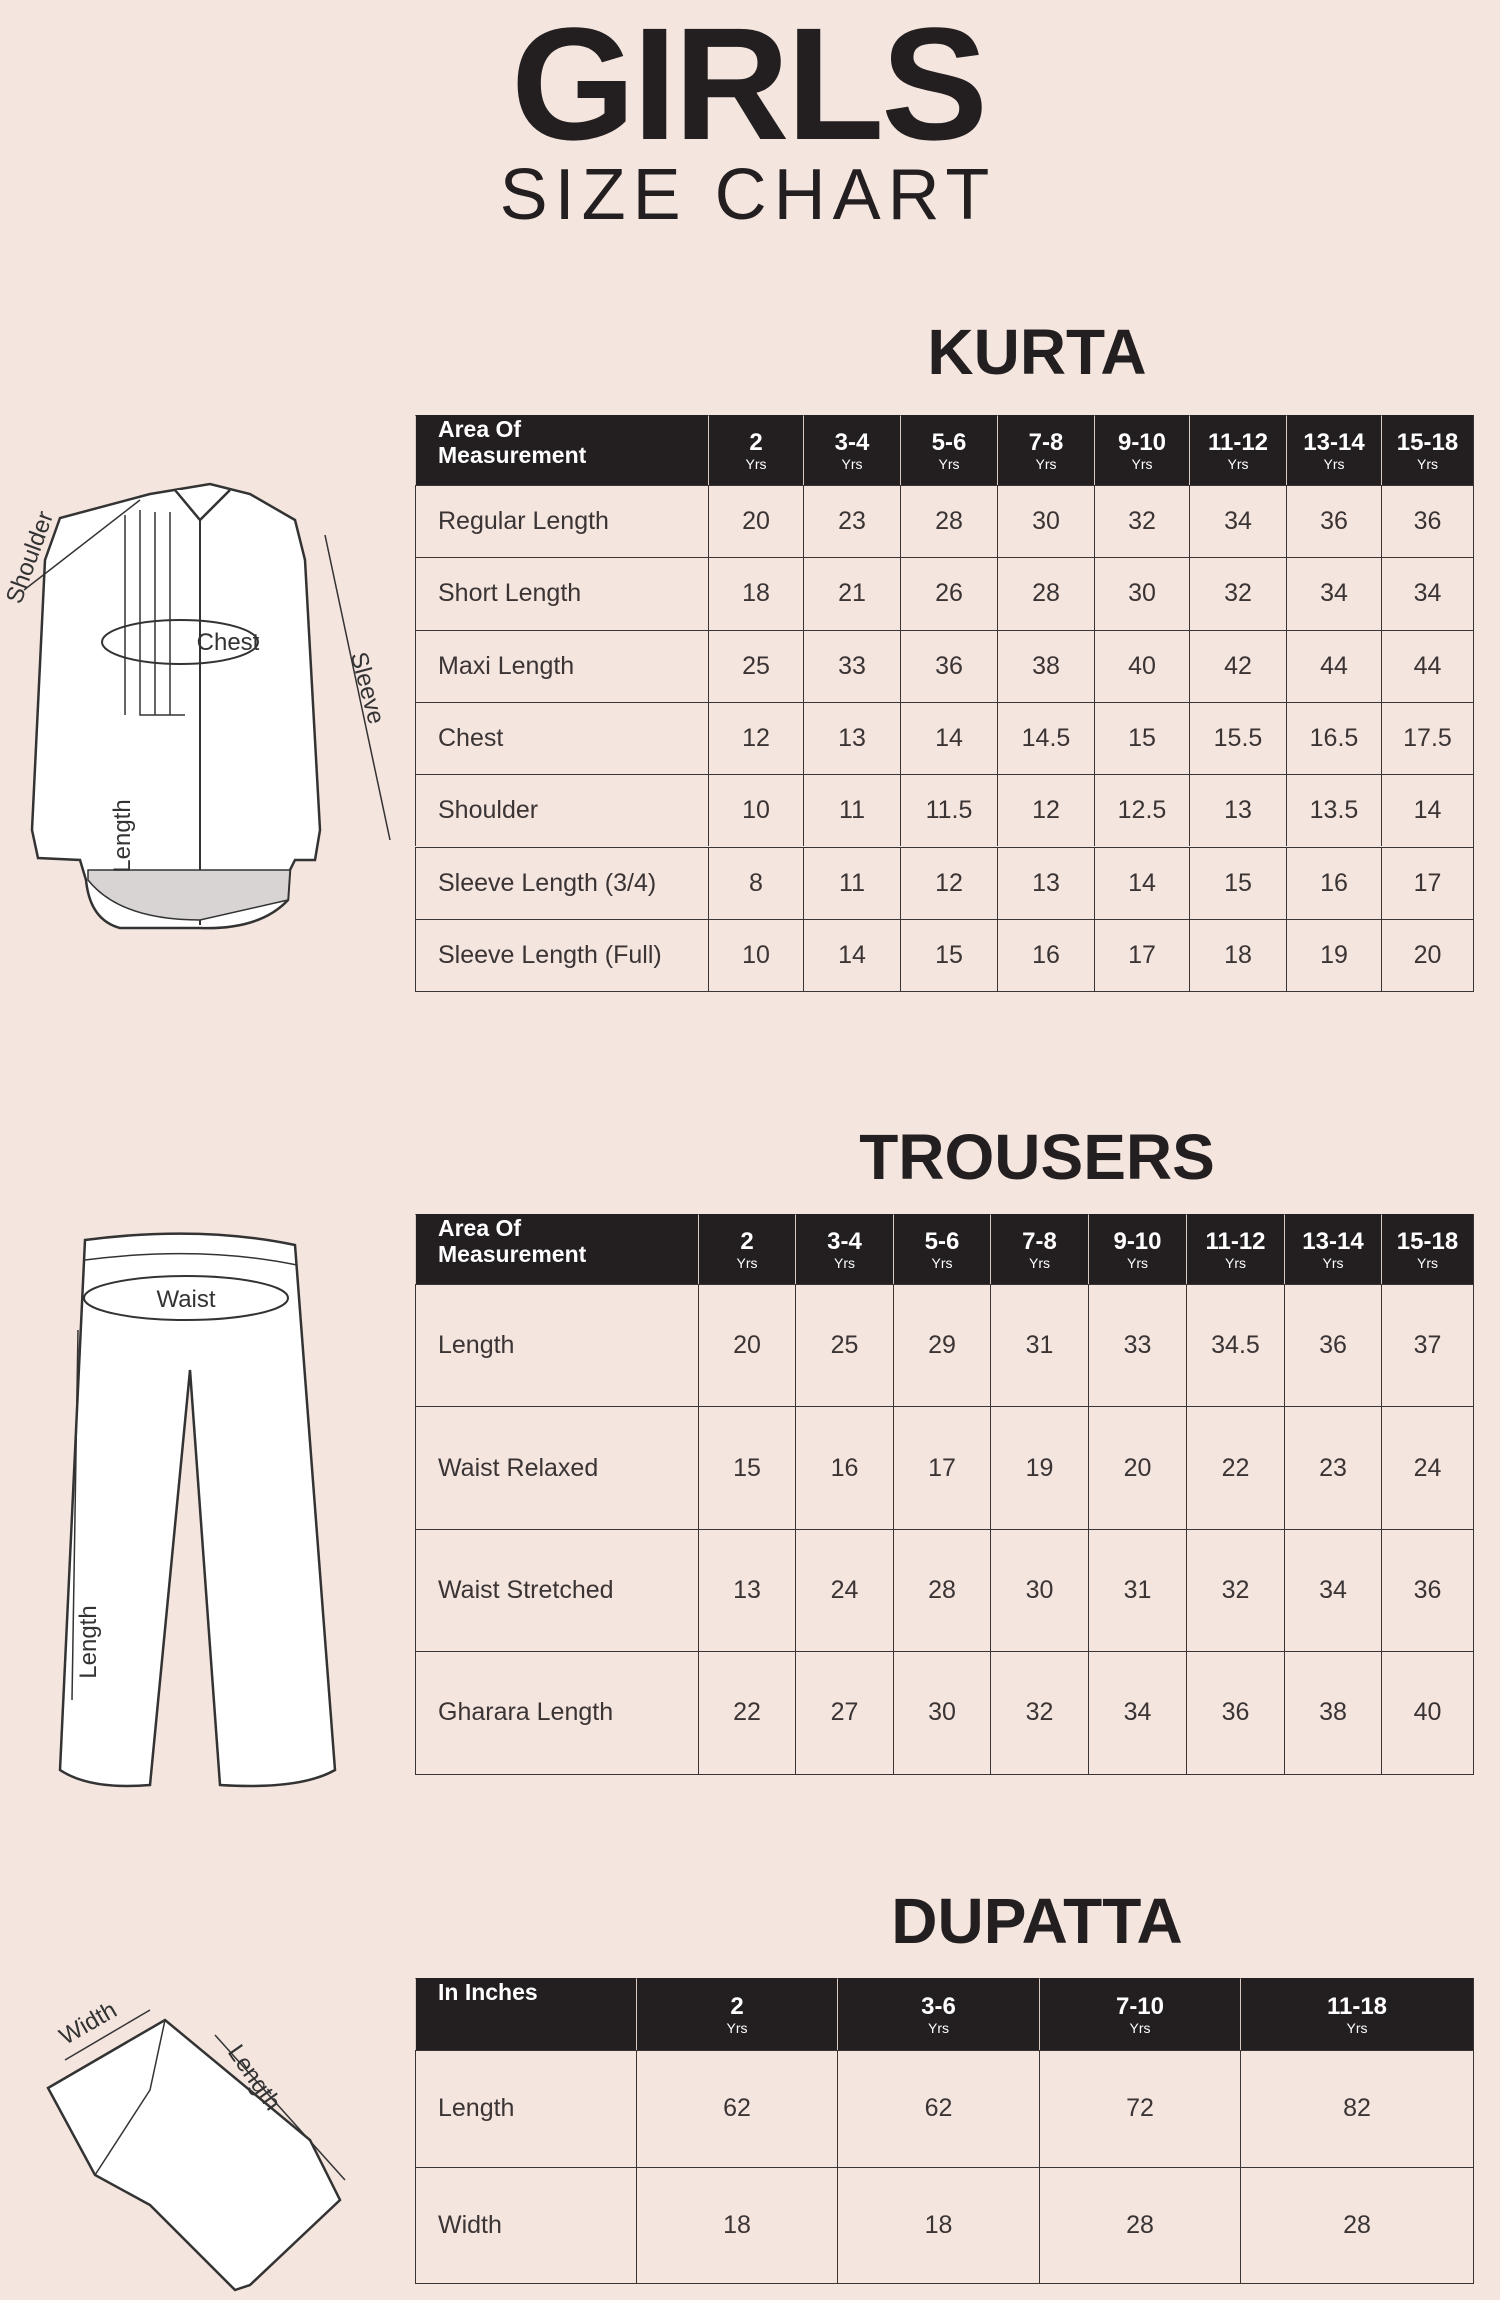  Describe the element at coordinates (556, 1249) in the screenshot. I see `header-cell: Area Of Measurement` at that location.